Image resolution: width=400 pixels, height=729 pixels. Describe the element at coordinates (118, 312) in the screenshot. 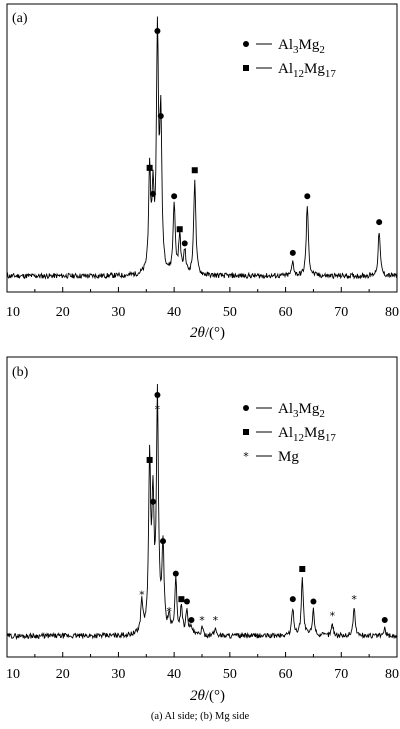

I see `panel-a-x-tick-label: 30` at that location.